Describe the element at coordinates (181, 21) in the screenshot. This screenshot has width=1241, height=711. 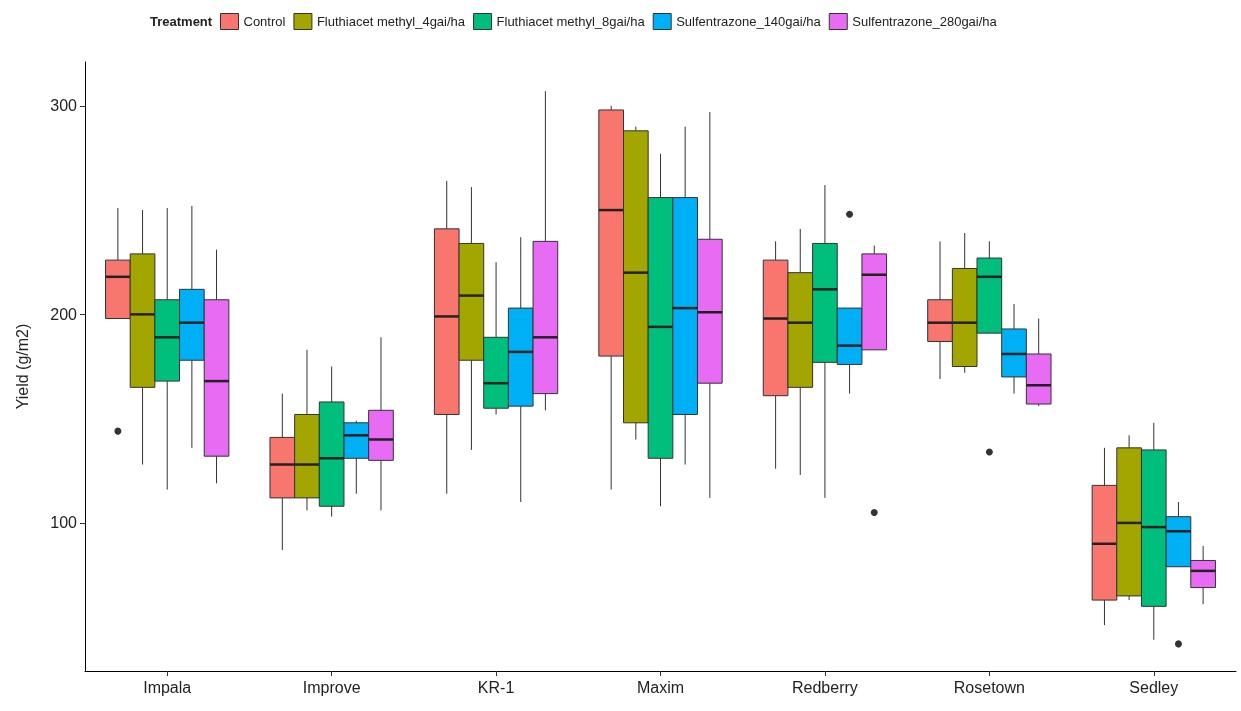
I see `legend-title: Treatment` at that location.